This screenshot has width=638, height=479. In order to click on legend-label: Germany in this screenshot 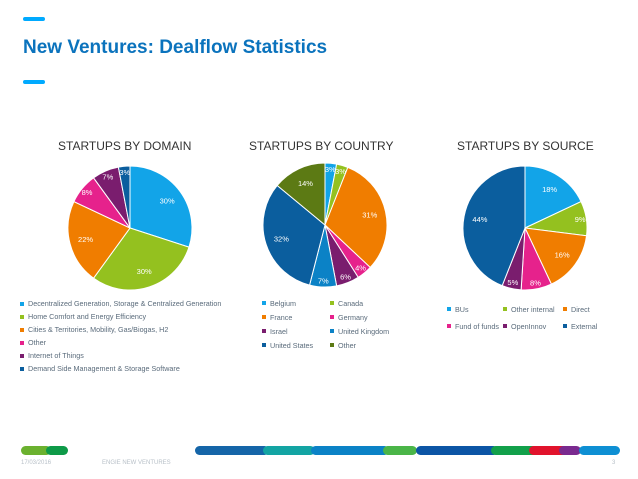, I will do `click(353, 317)`.